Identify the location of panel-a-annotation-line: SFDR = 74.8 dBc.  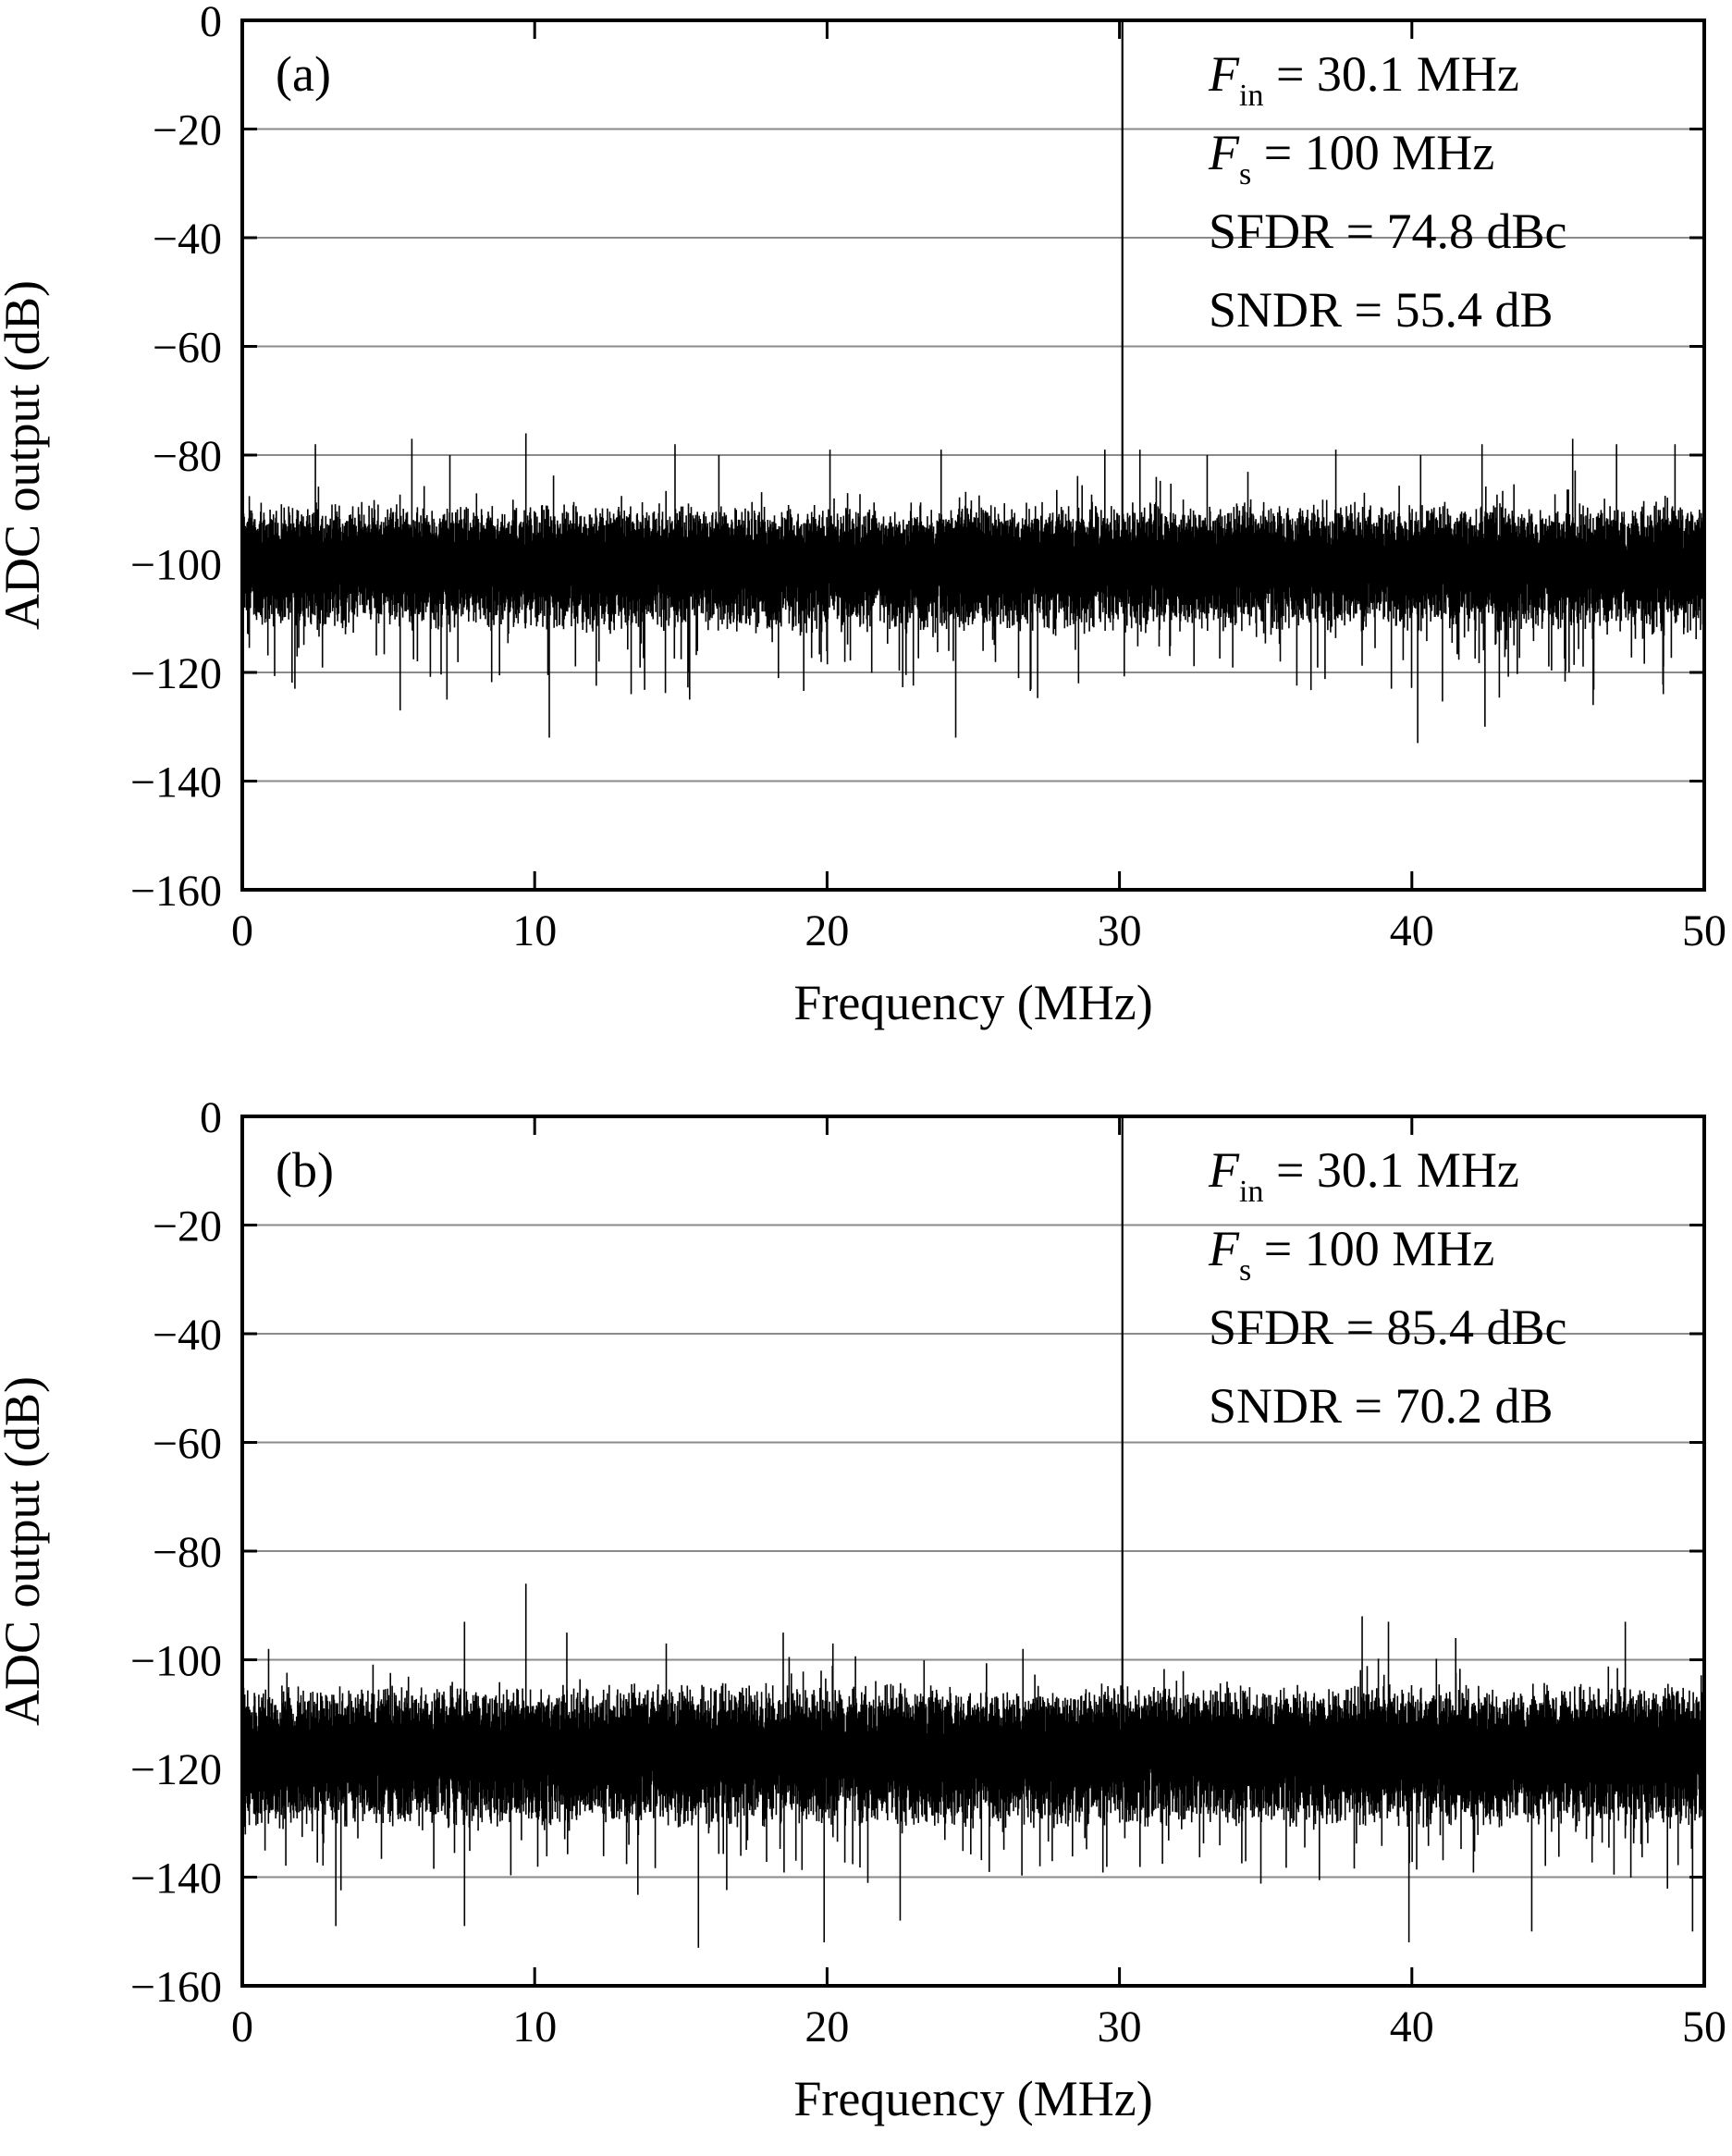
(1388, 231).